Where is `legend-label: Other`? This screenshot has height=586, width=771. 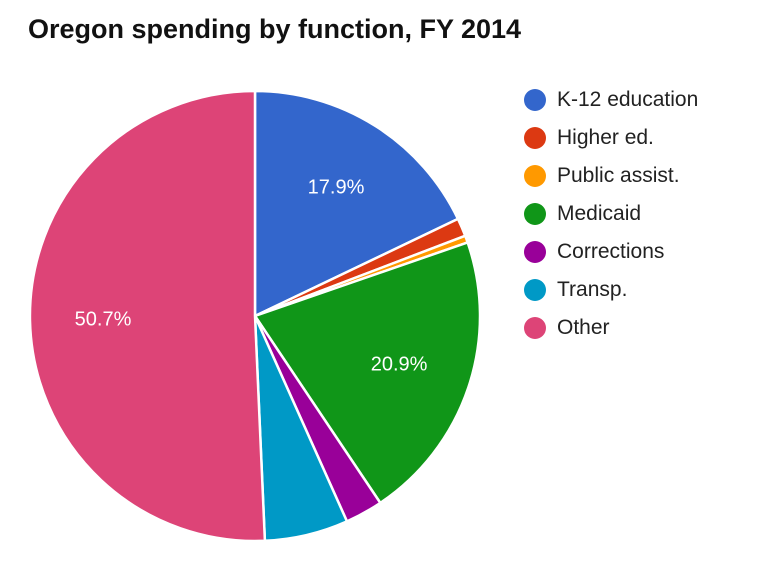 legend-label: Other is located at coordinates (583, 327).